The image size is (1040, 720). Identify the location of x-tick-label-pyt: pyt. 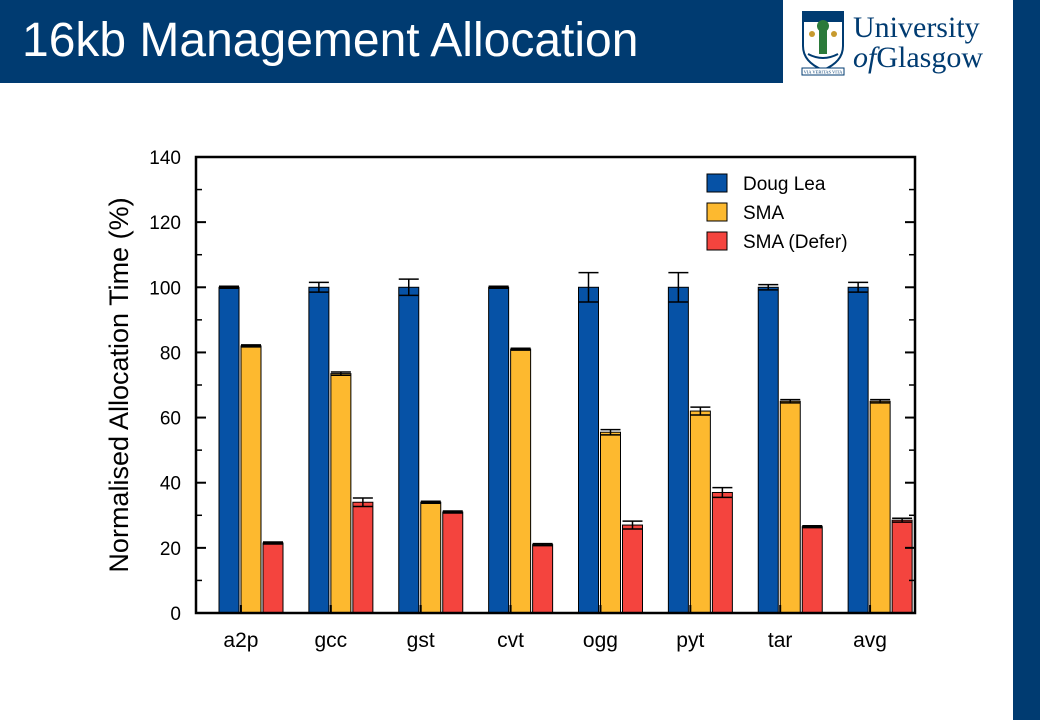
(690, 640).